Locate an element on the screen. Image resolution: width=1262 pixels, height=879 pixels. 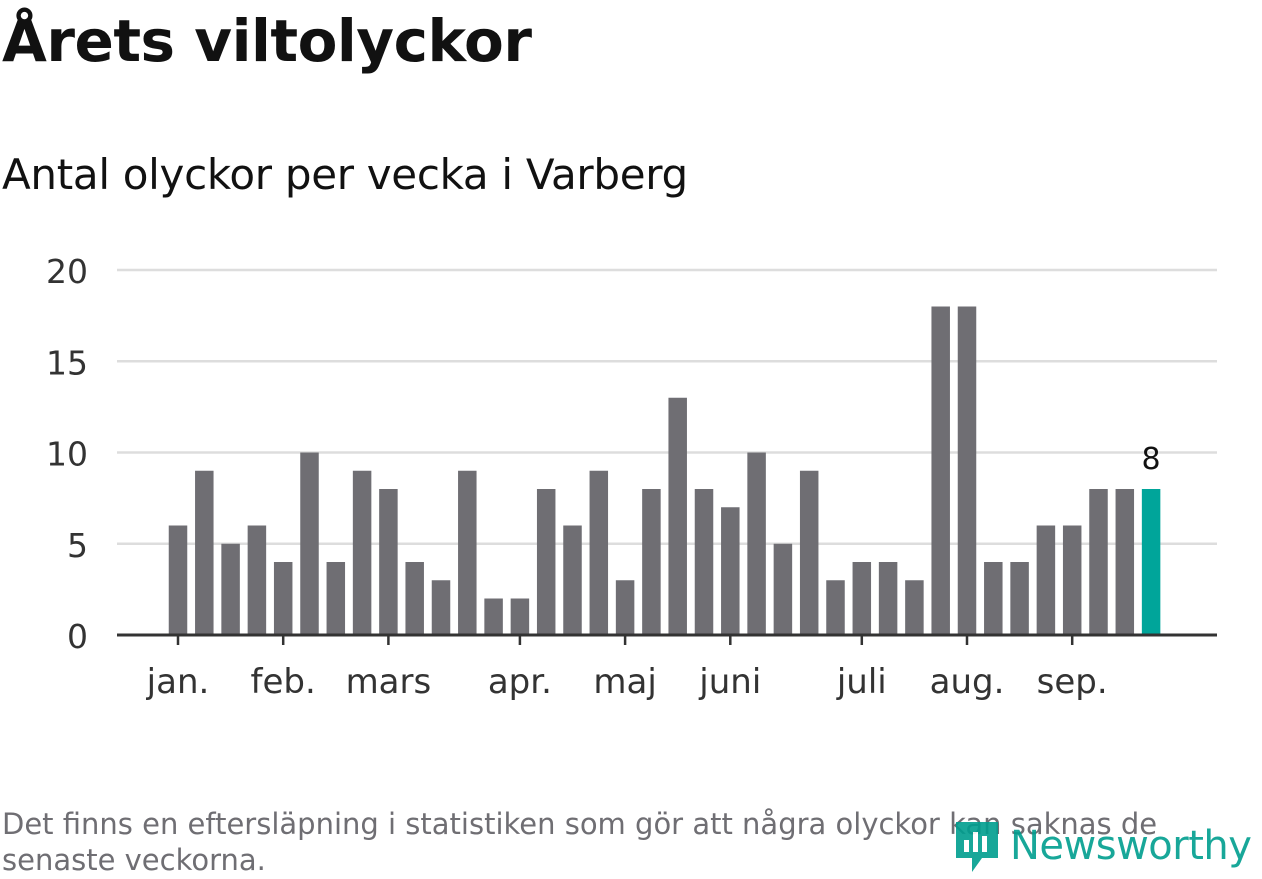
x-tick-label: aug. is located at coordinates (967, 682).